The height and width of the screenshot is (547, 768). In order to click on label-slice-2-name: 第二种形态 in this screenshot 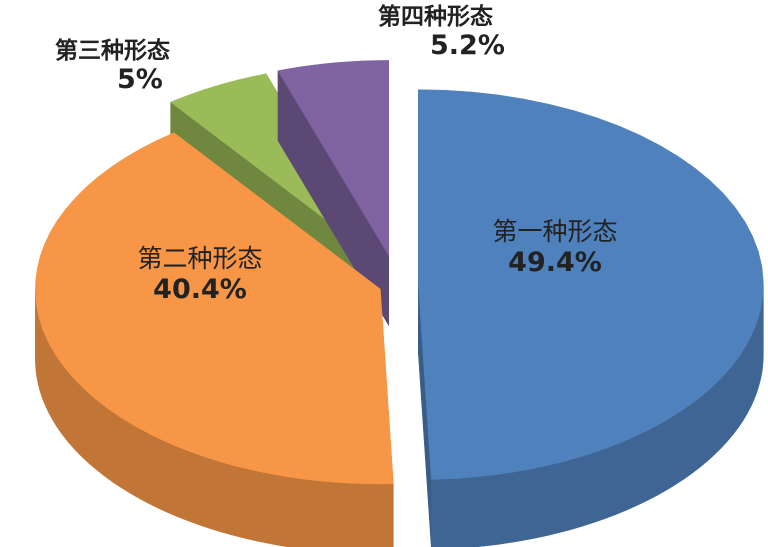, I will do `click(200, 258)`.